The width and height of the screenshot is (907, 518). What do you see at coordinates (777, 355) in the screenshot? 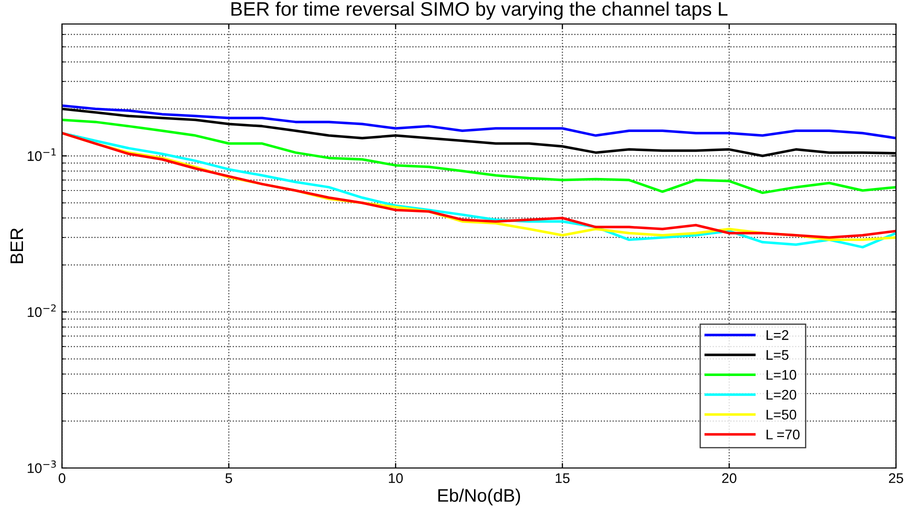
I see `legend-label: L=5` at bounding box center [777, 355].